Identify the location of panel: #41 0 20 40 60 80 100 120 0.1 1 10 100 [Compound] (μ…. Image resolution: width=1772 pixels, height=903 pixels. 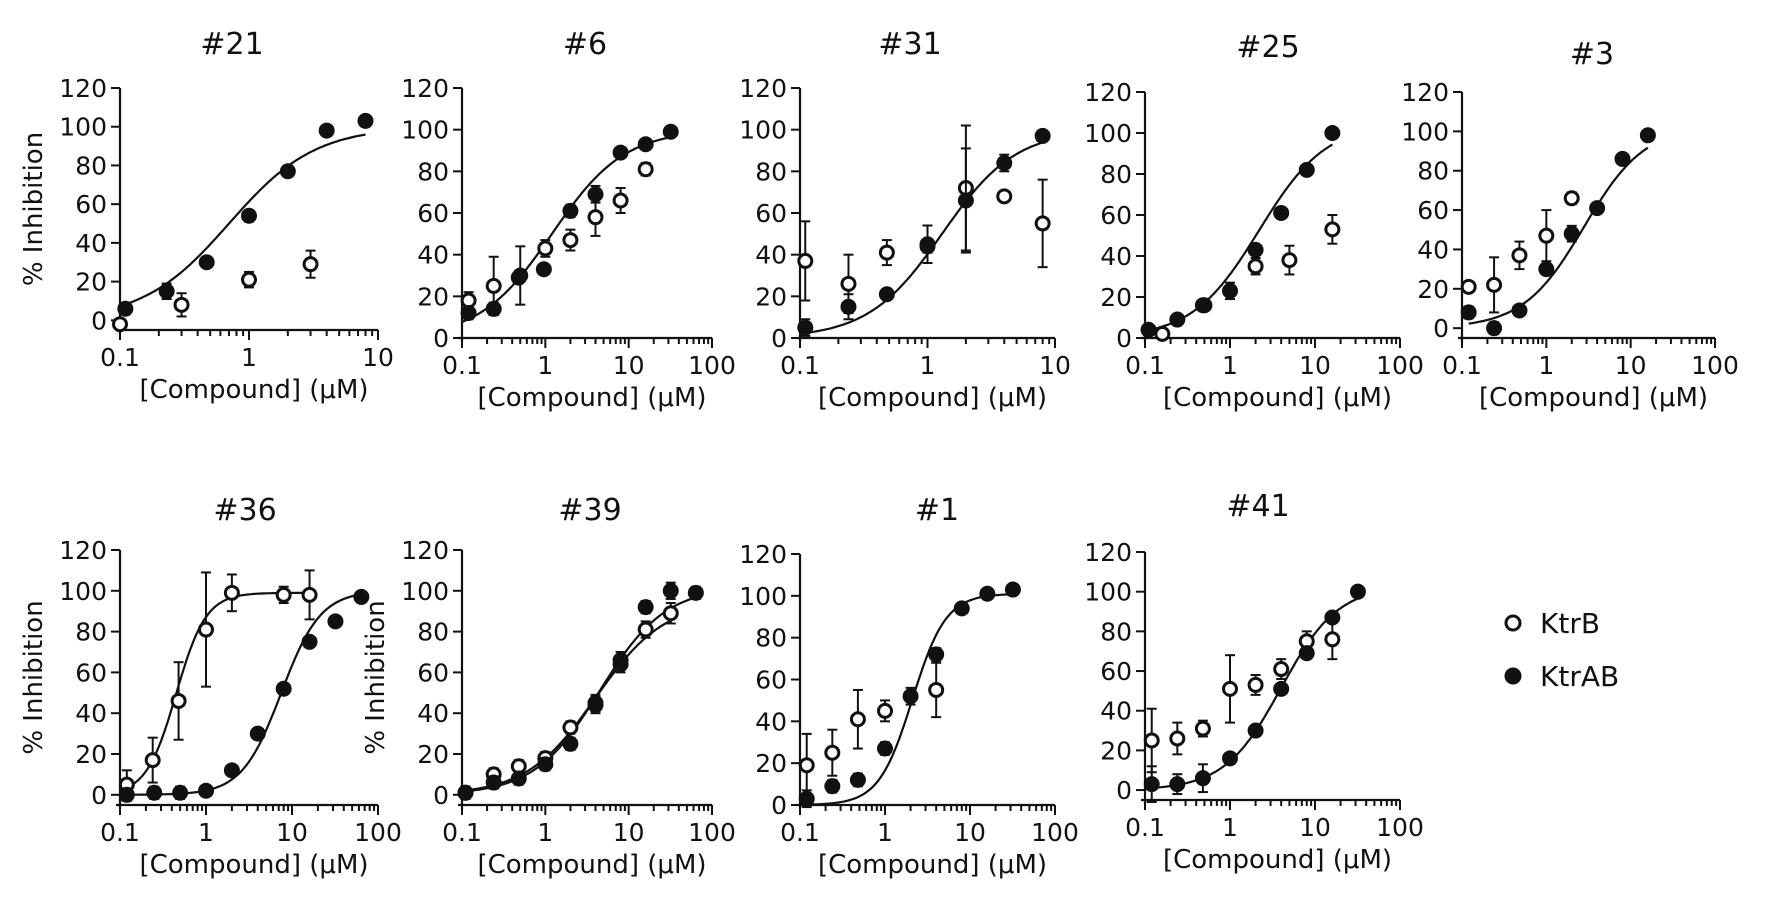
(1254, 682).